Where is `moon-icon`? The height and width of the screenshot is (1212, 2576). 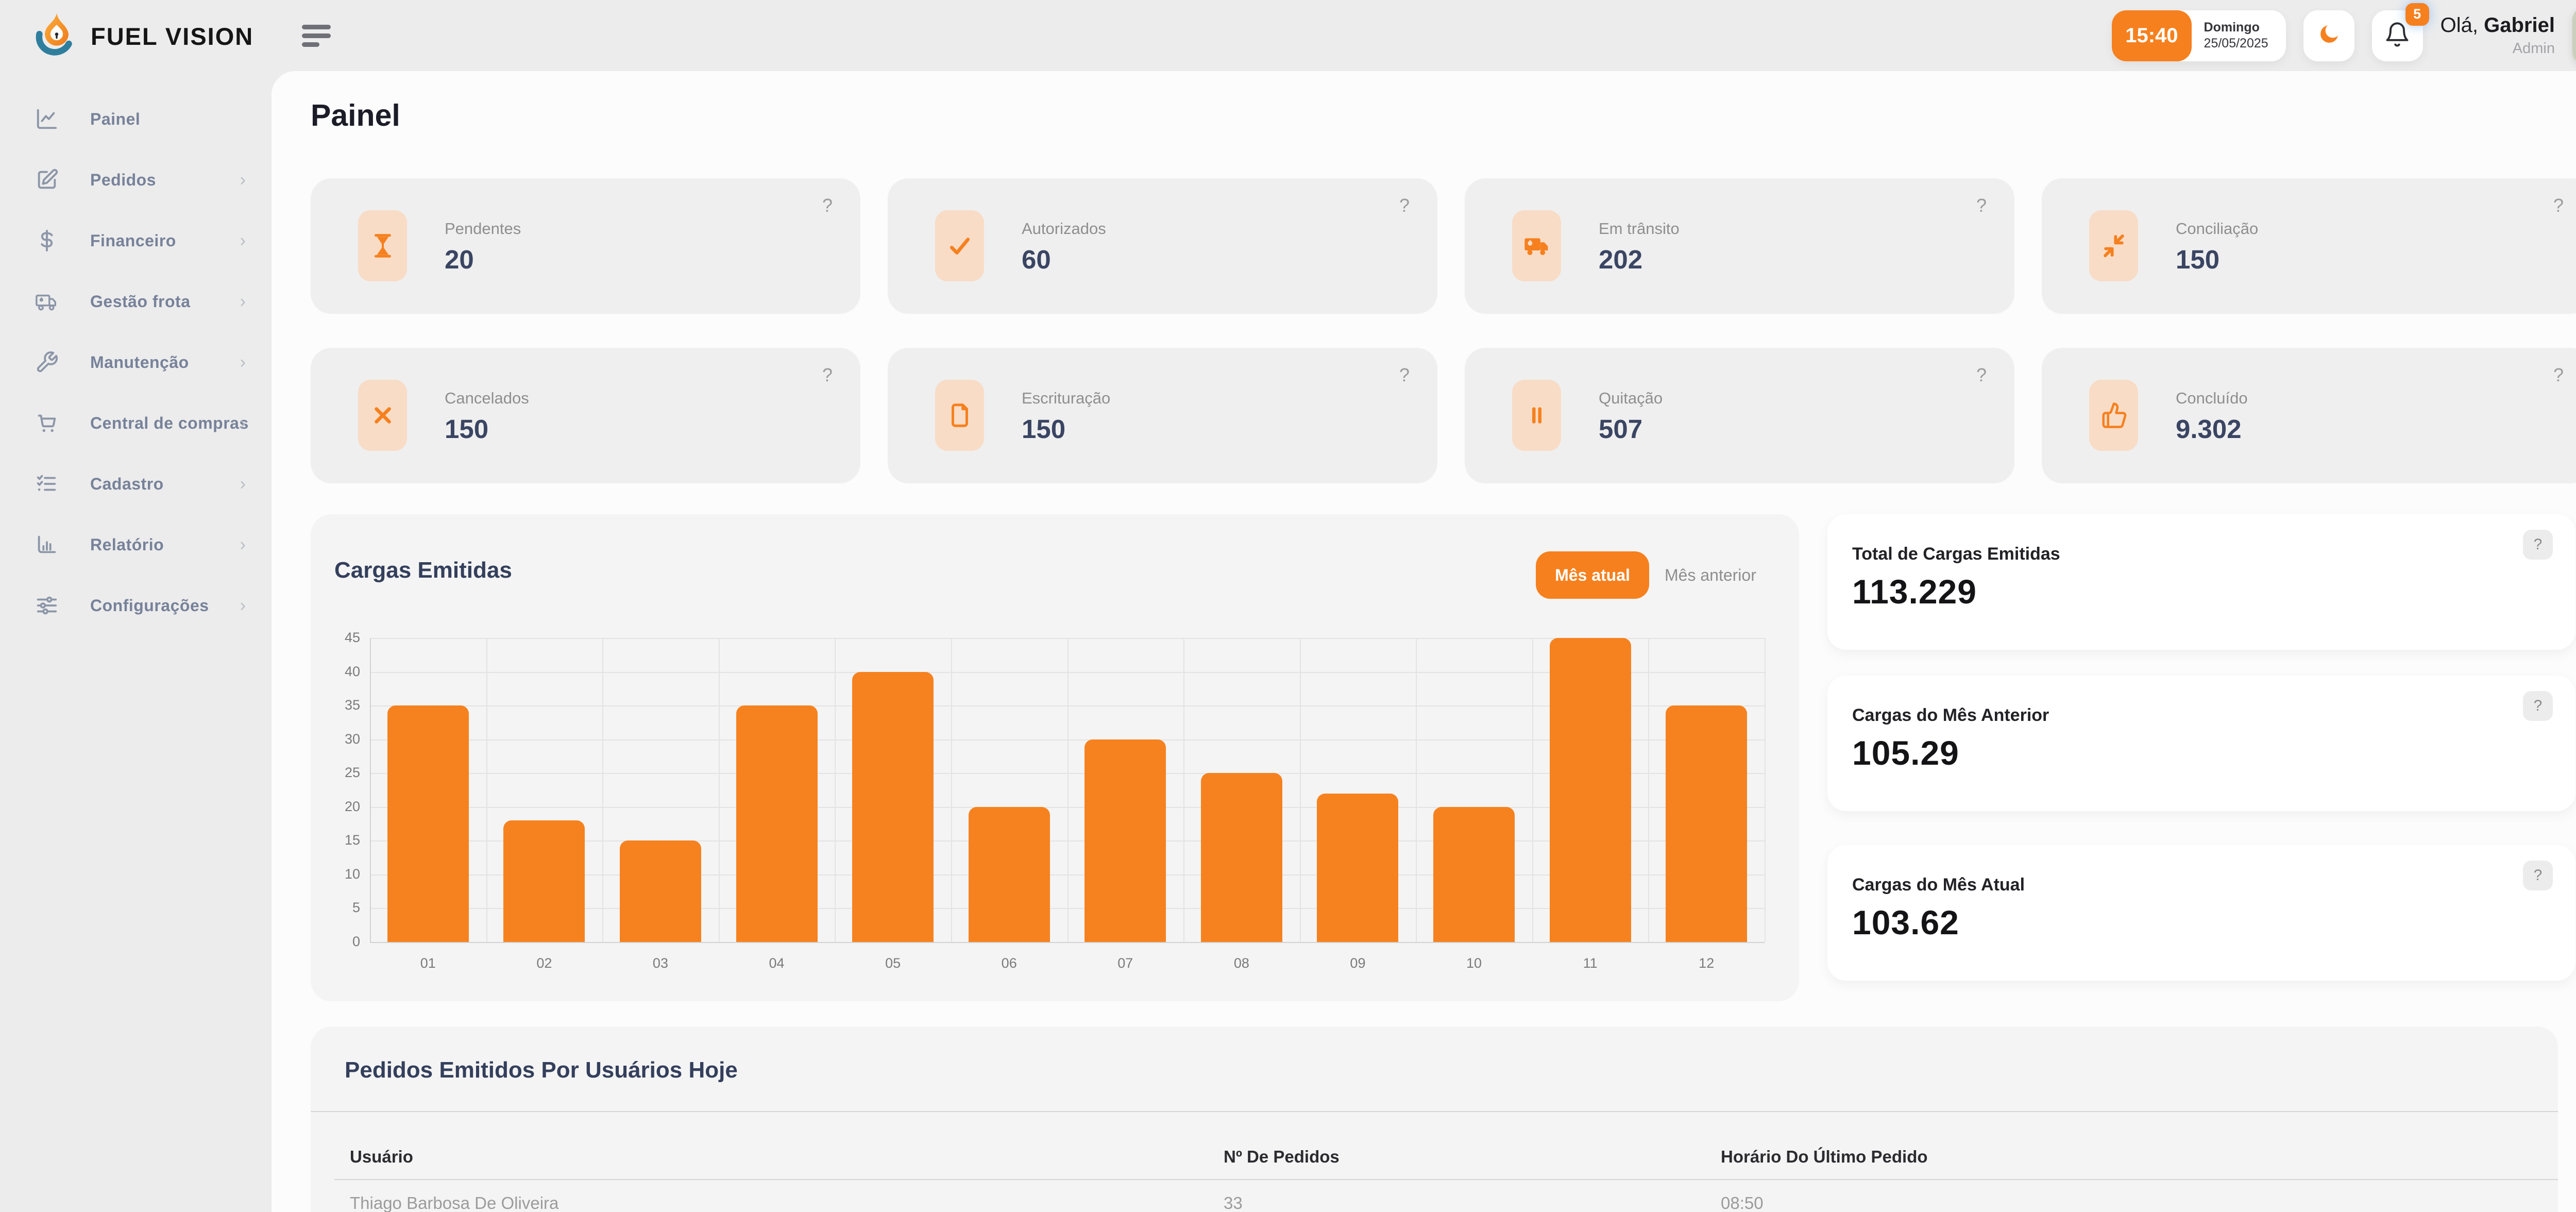
moon-icon is located at coordinates (2328, 35).